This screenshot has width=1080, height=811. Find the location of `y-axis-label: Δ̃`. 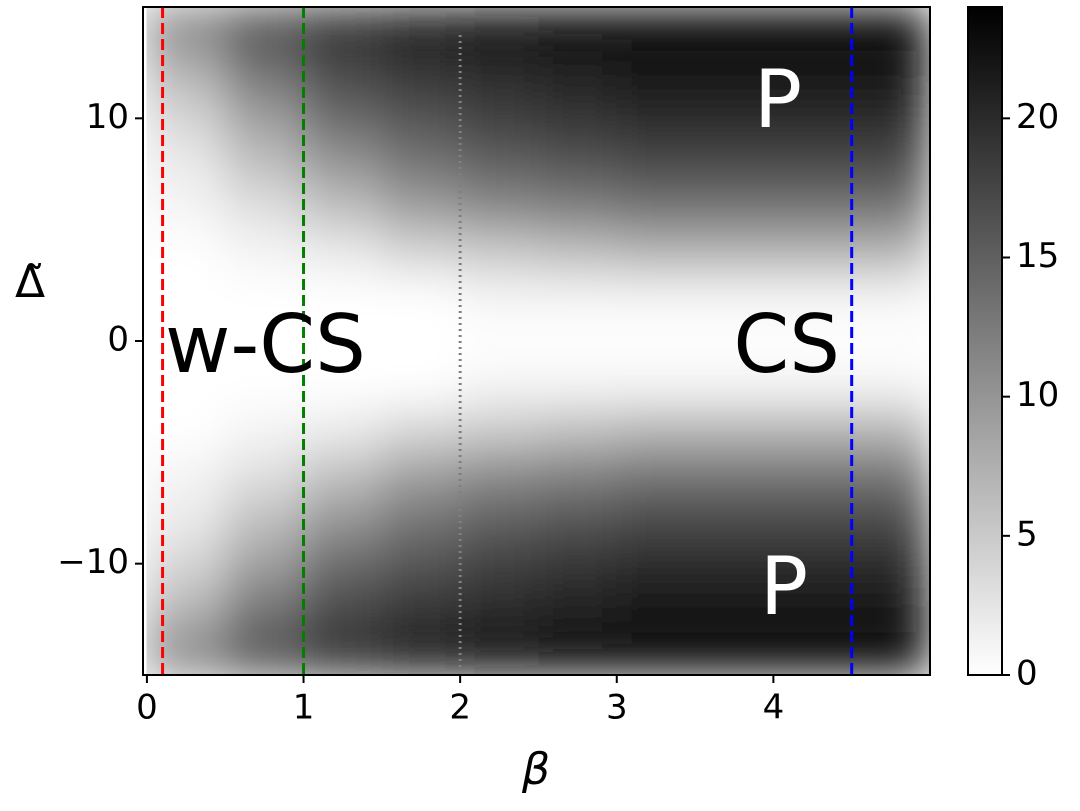

y-axis-label: Δ̃ is located at coordinates (30, 282).